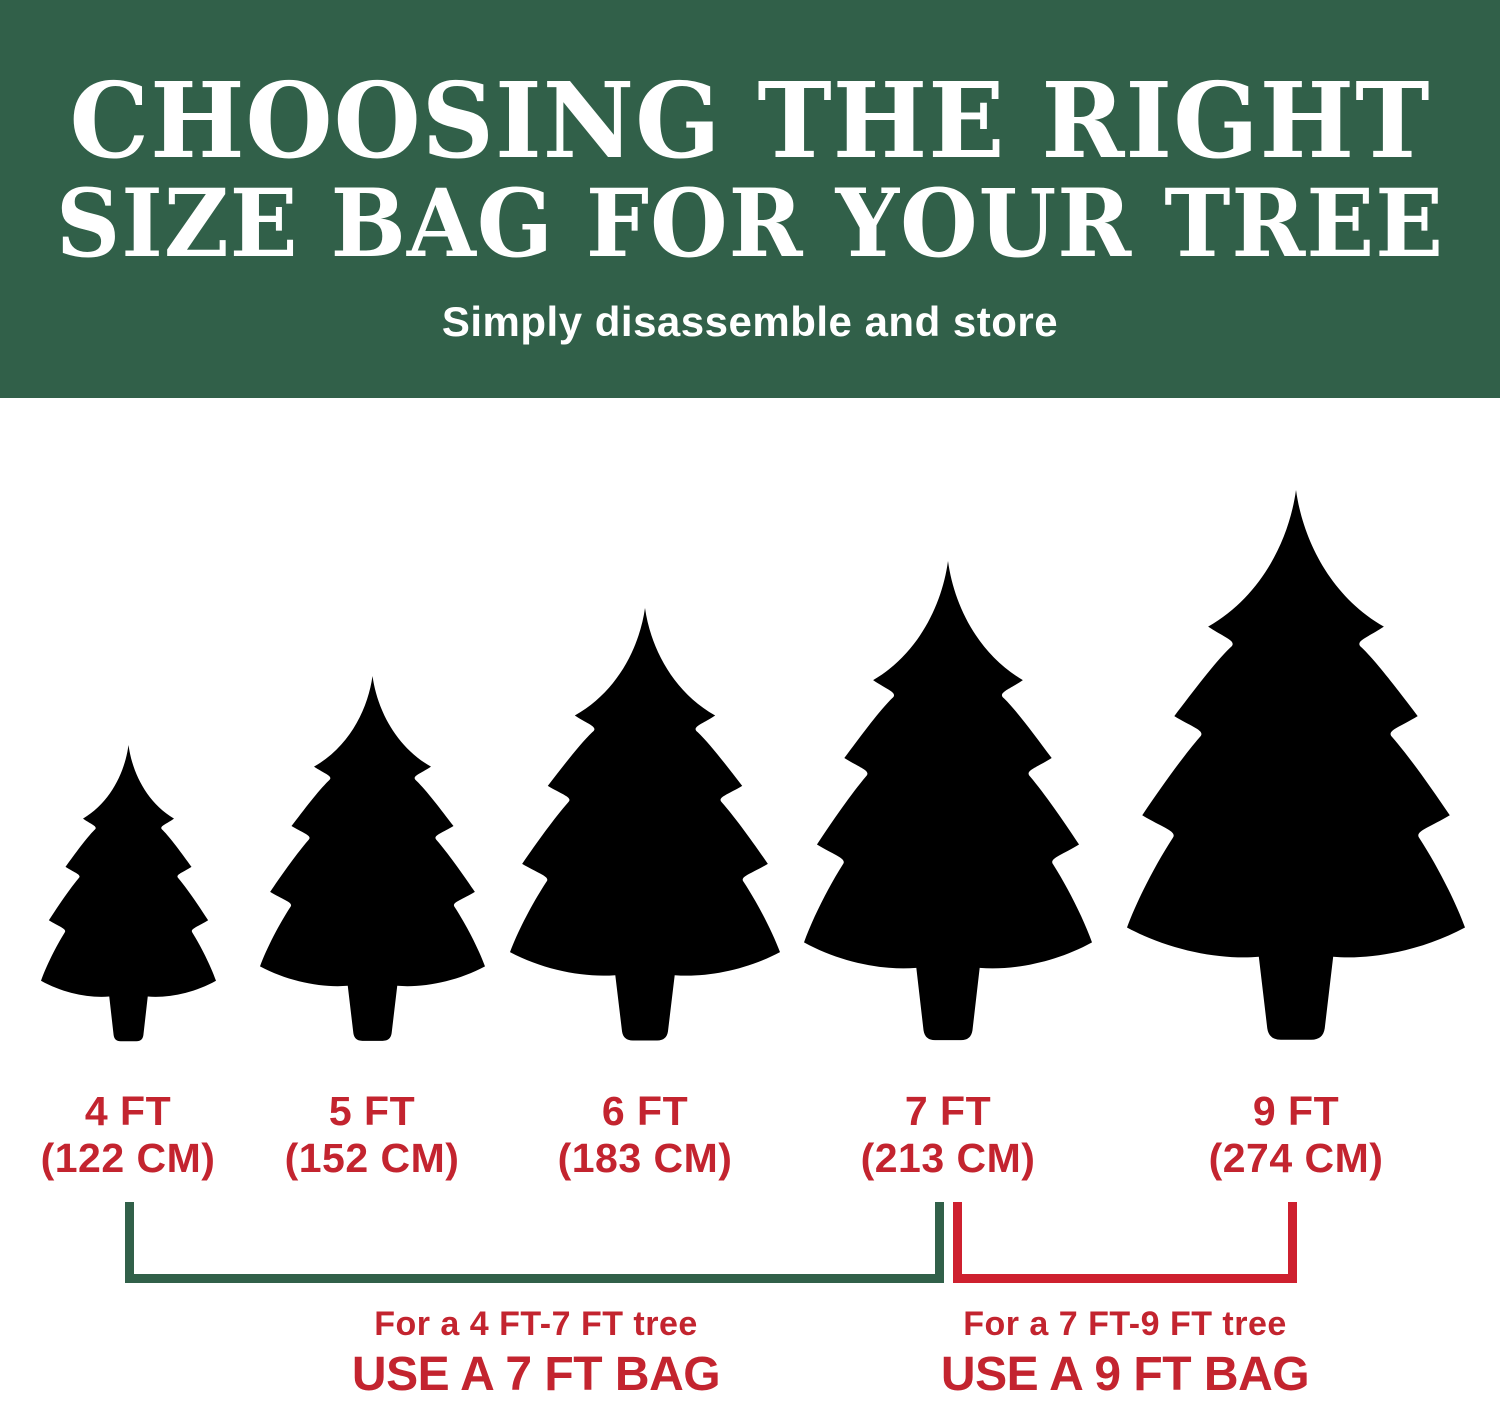 This screenshot has width=1500, height=1401. What do you see at coordinates (372, 859) in the screenshot?
I see `tree-silhouette-5ft` at bounding box center [372, 859].